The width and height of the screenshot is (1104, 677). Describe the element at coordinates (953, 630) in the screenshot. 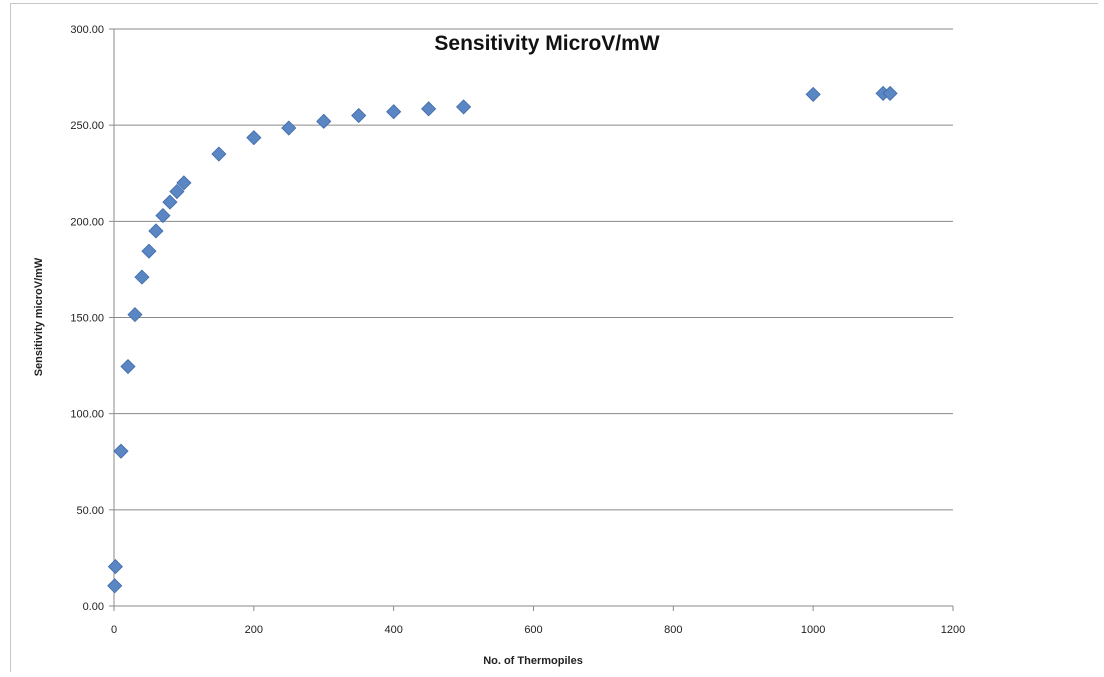

I see `x-tick-label: 1200` at that location.